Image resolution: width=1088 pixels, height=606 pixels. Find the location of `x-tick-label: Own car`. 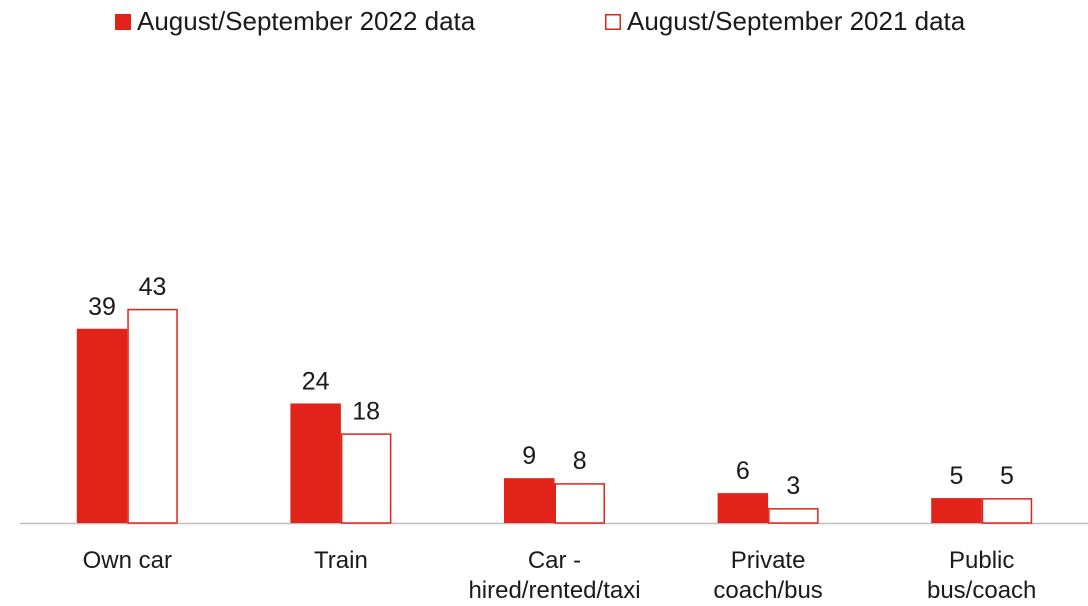

x-tick-label: Own car is located at coordinates (127, 560).